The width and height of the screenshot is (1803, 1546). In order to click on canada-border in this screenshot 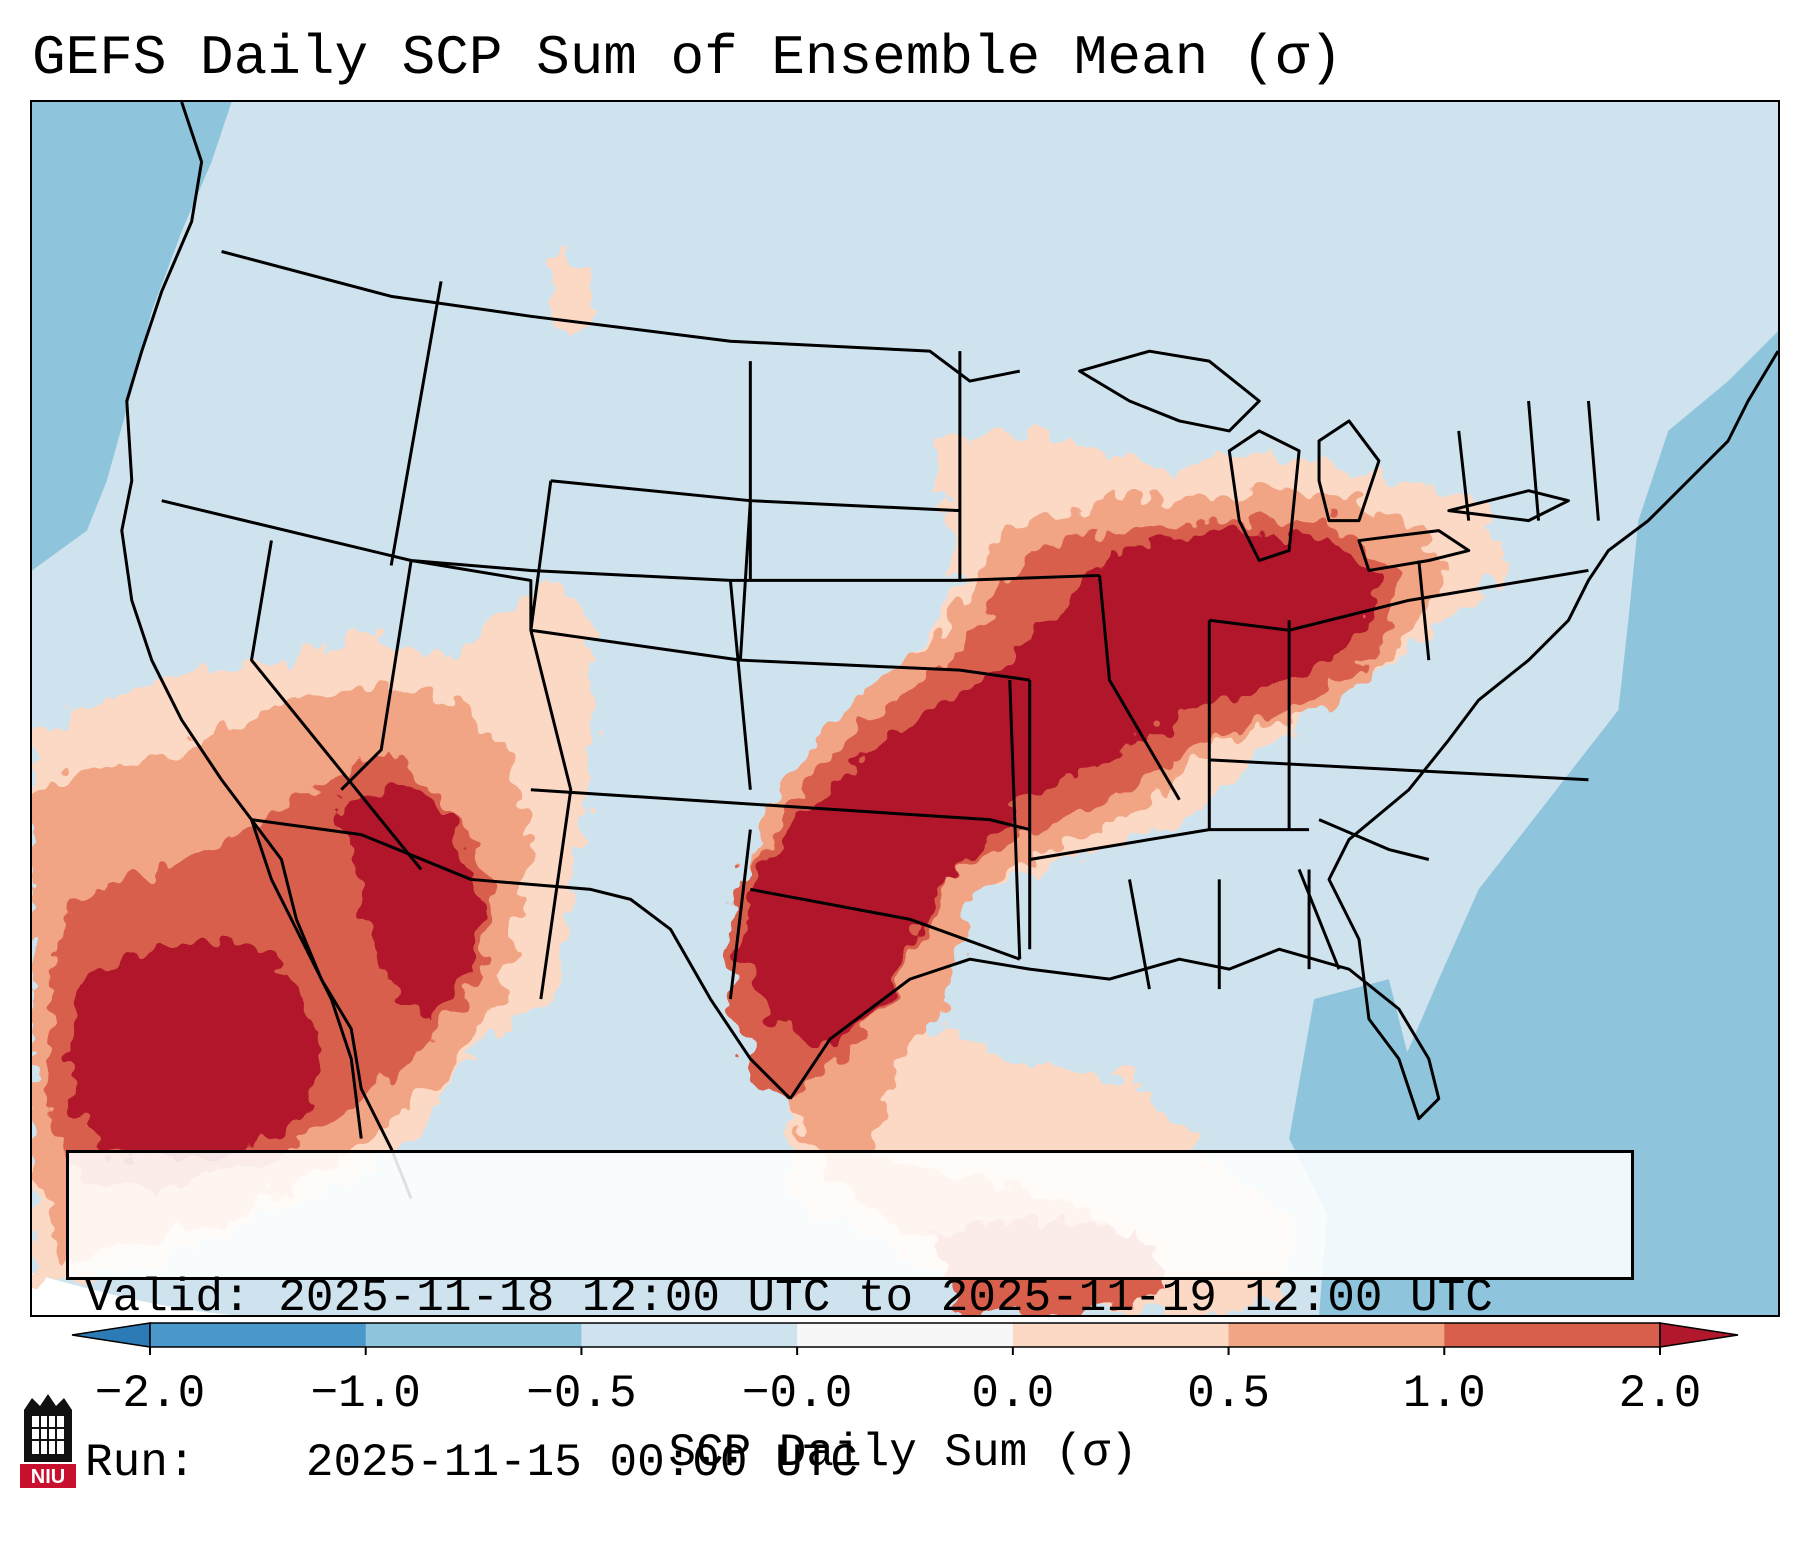, I will do `click(621, 316)`.